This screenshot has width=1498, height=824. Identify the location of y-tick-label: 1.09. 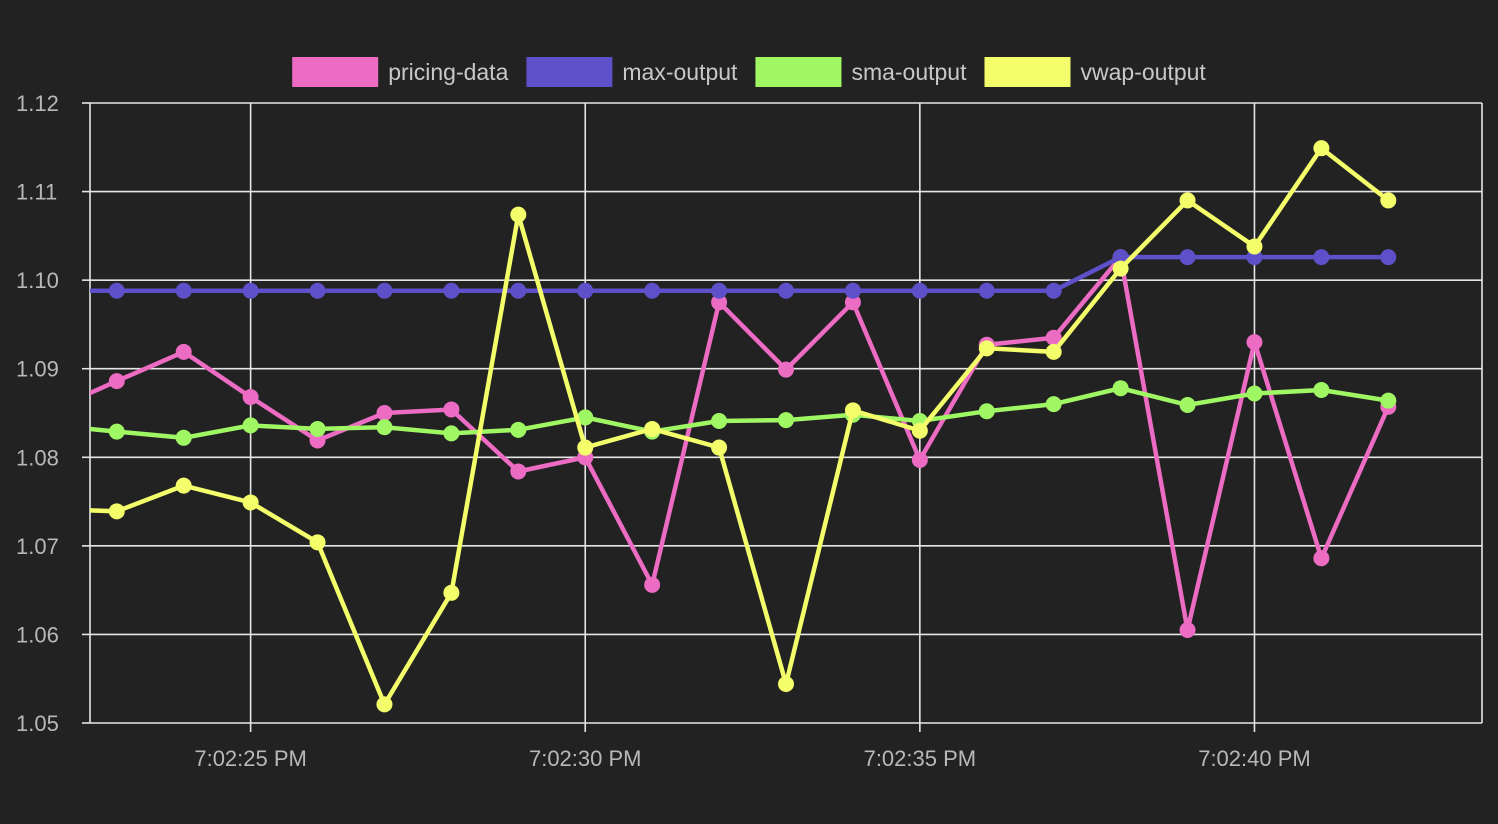
(37, 369).